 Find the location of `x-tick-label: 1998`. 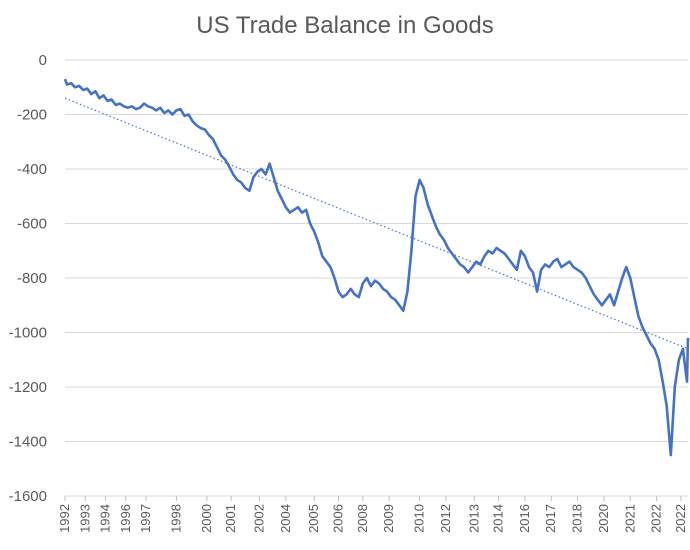

x-tick-label: 1998 is located at coordinates (175, 518).